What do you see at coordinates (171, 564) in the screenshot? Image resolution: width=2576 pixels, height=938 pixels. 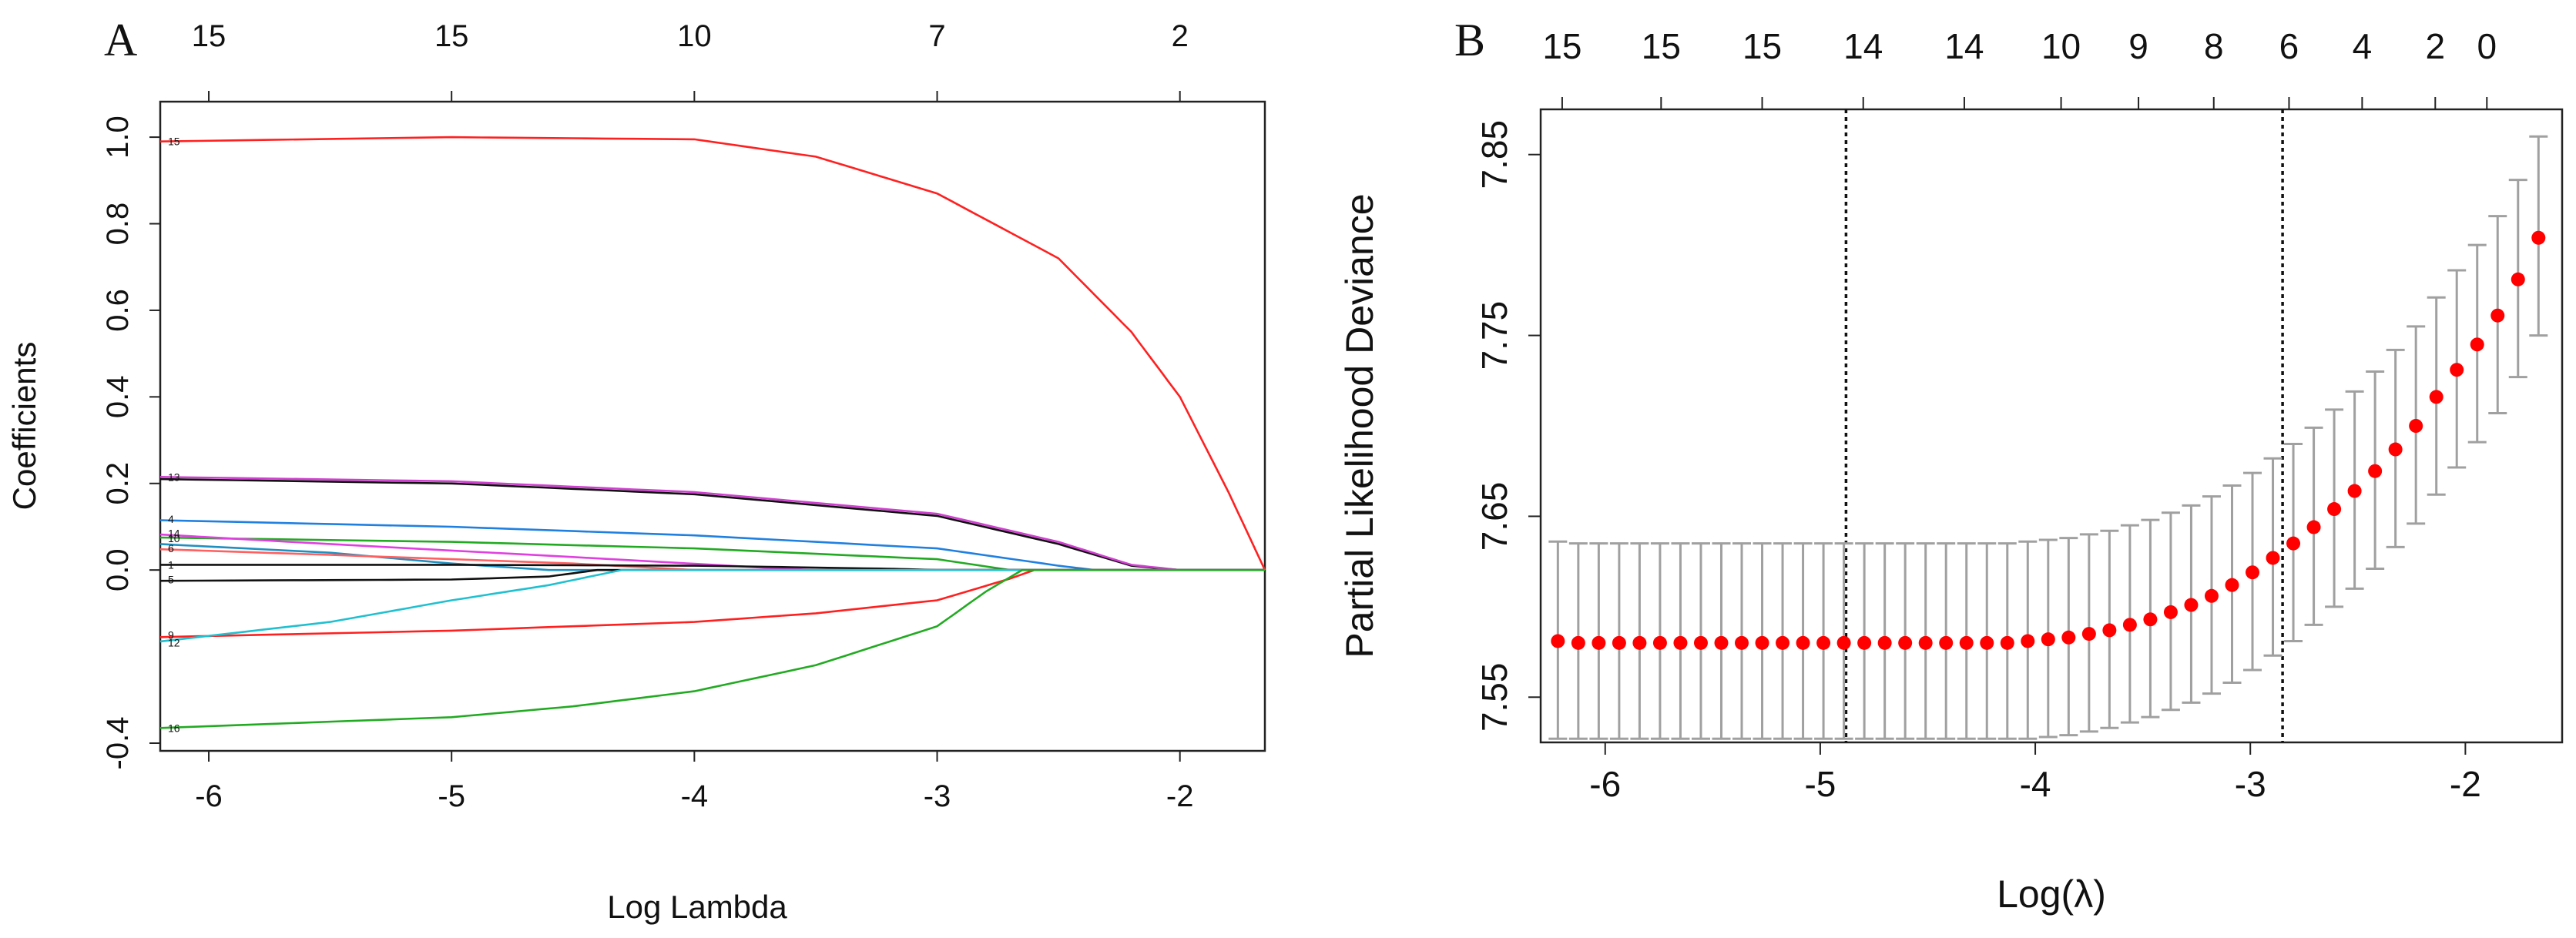 I see `panel-a-path-label: 1` at bounding box center [171, 564].